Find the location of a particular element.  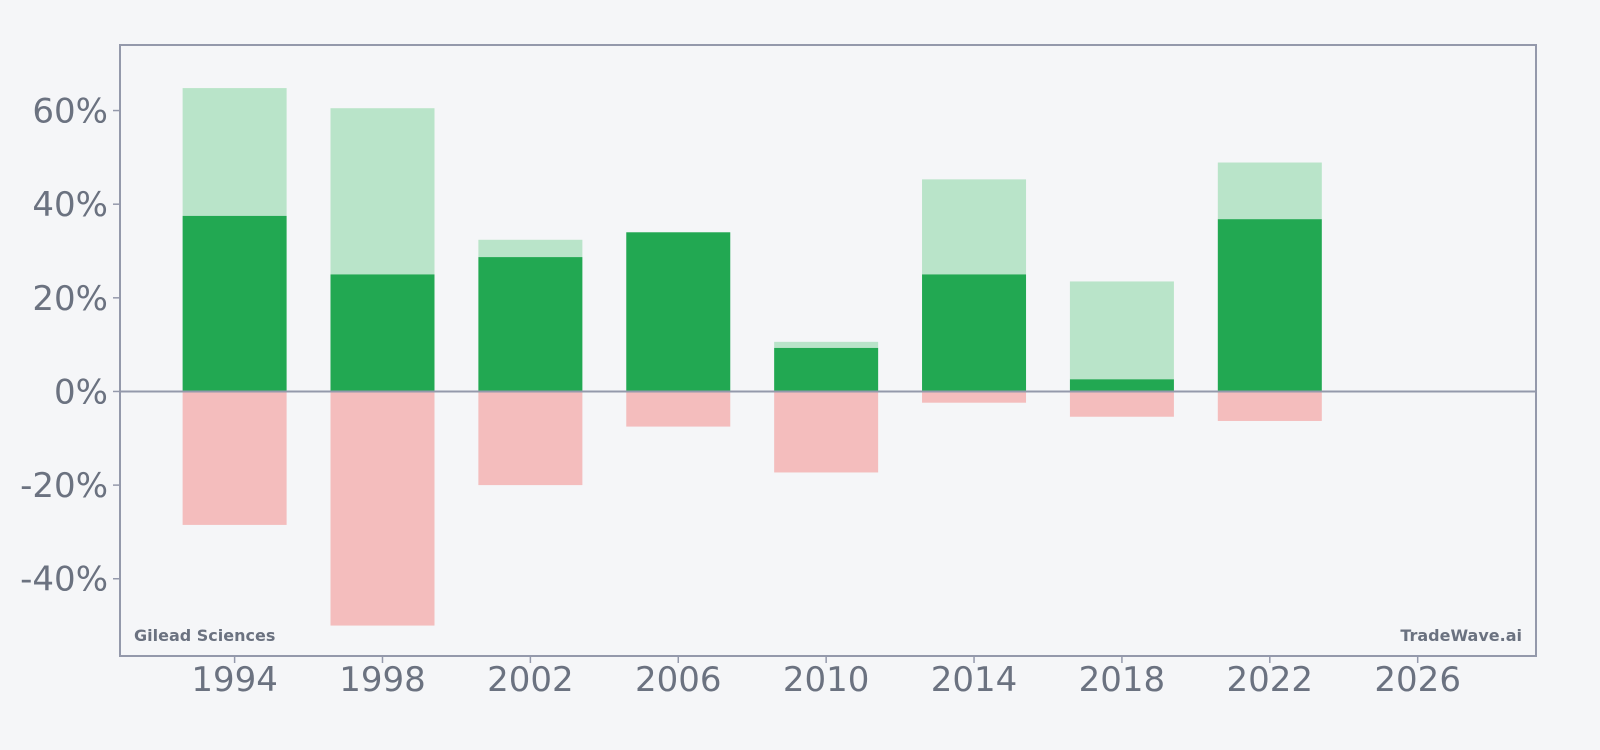

bar-dark-green-2014 is located at coordinates (974, 333).